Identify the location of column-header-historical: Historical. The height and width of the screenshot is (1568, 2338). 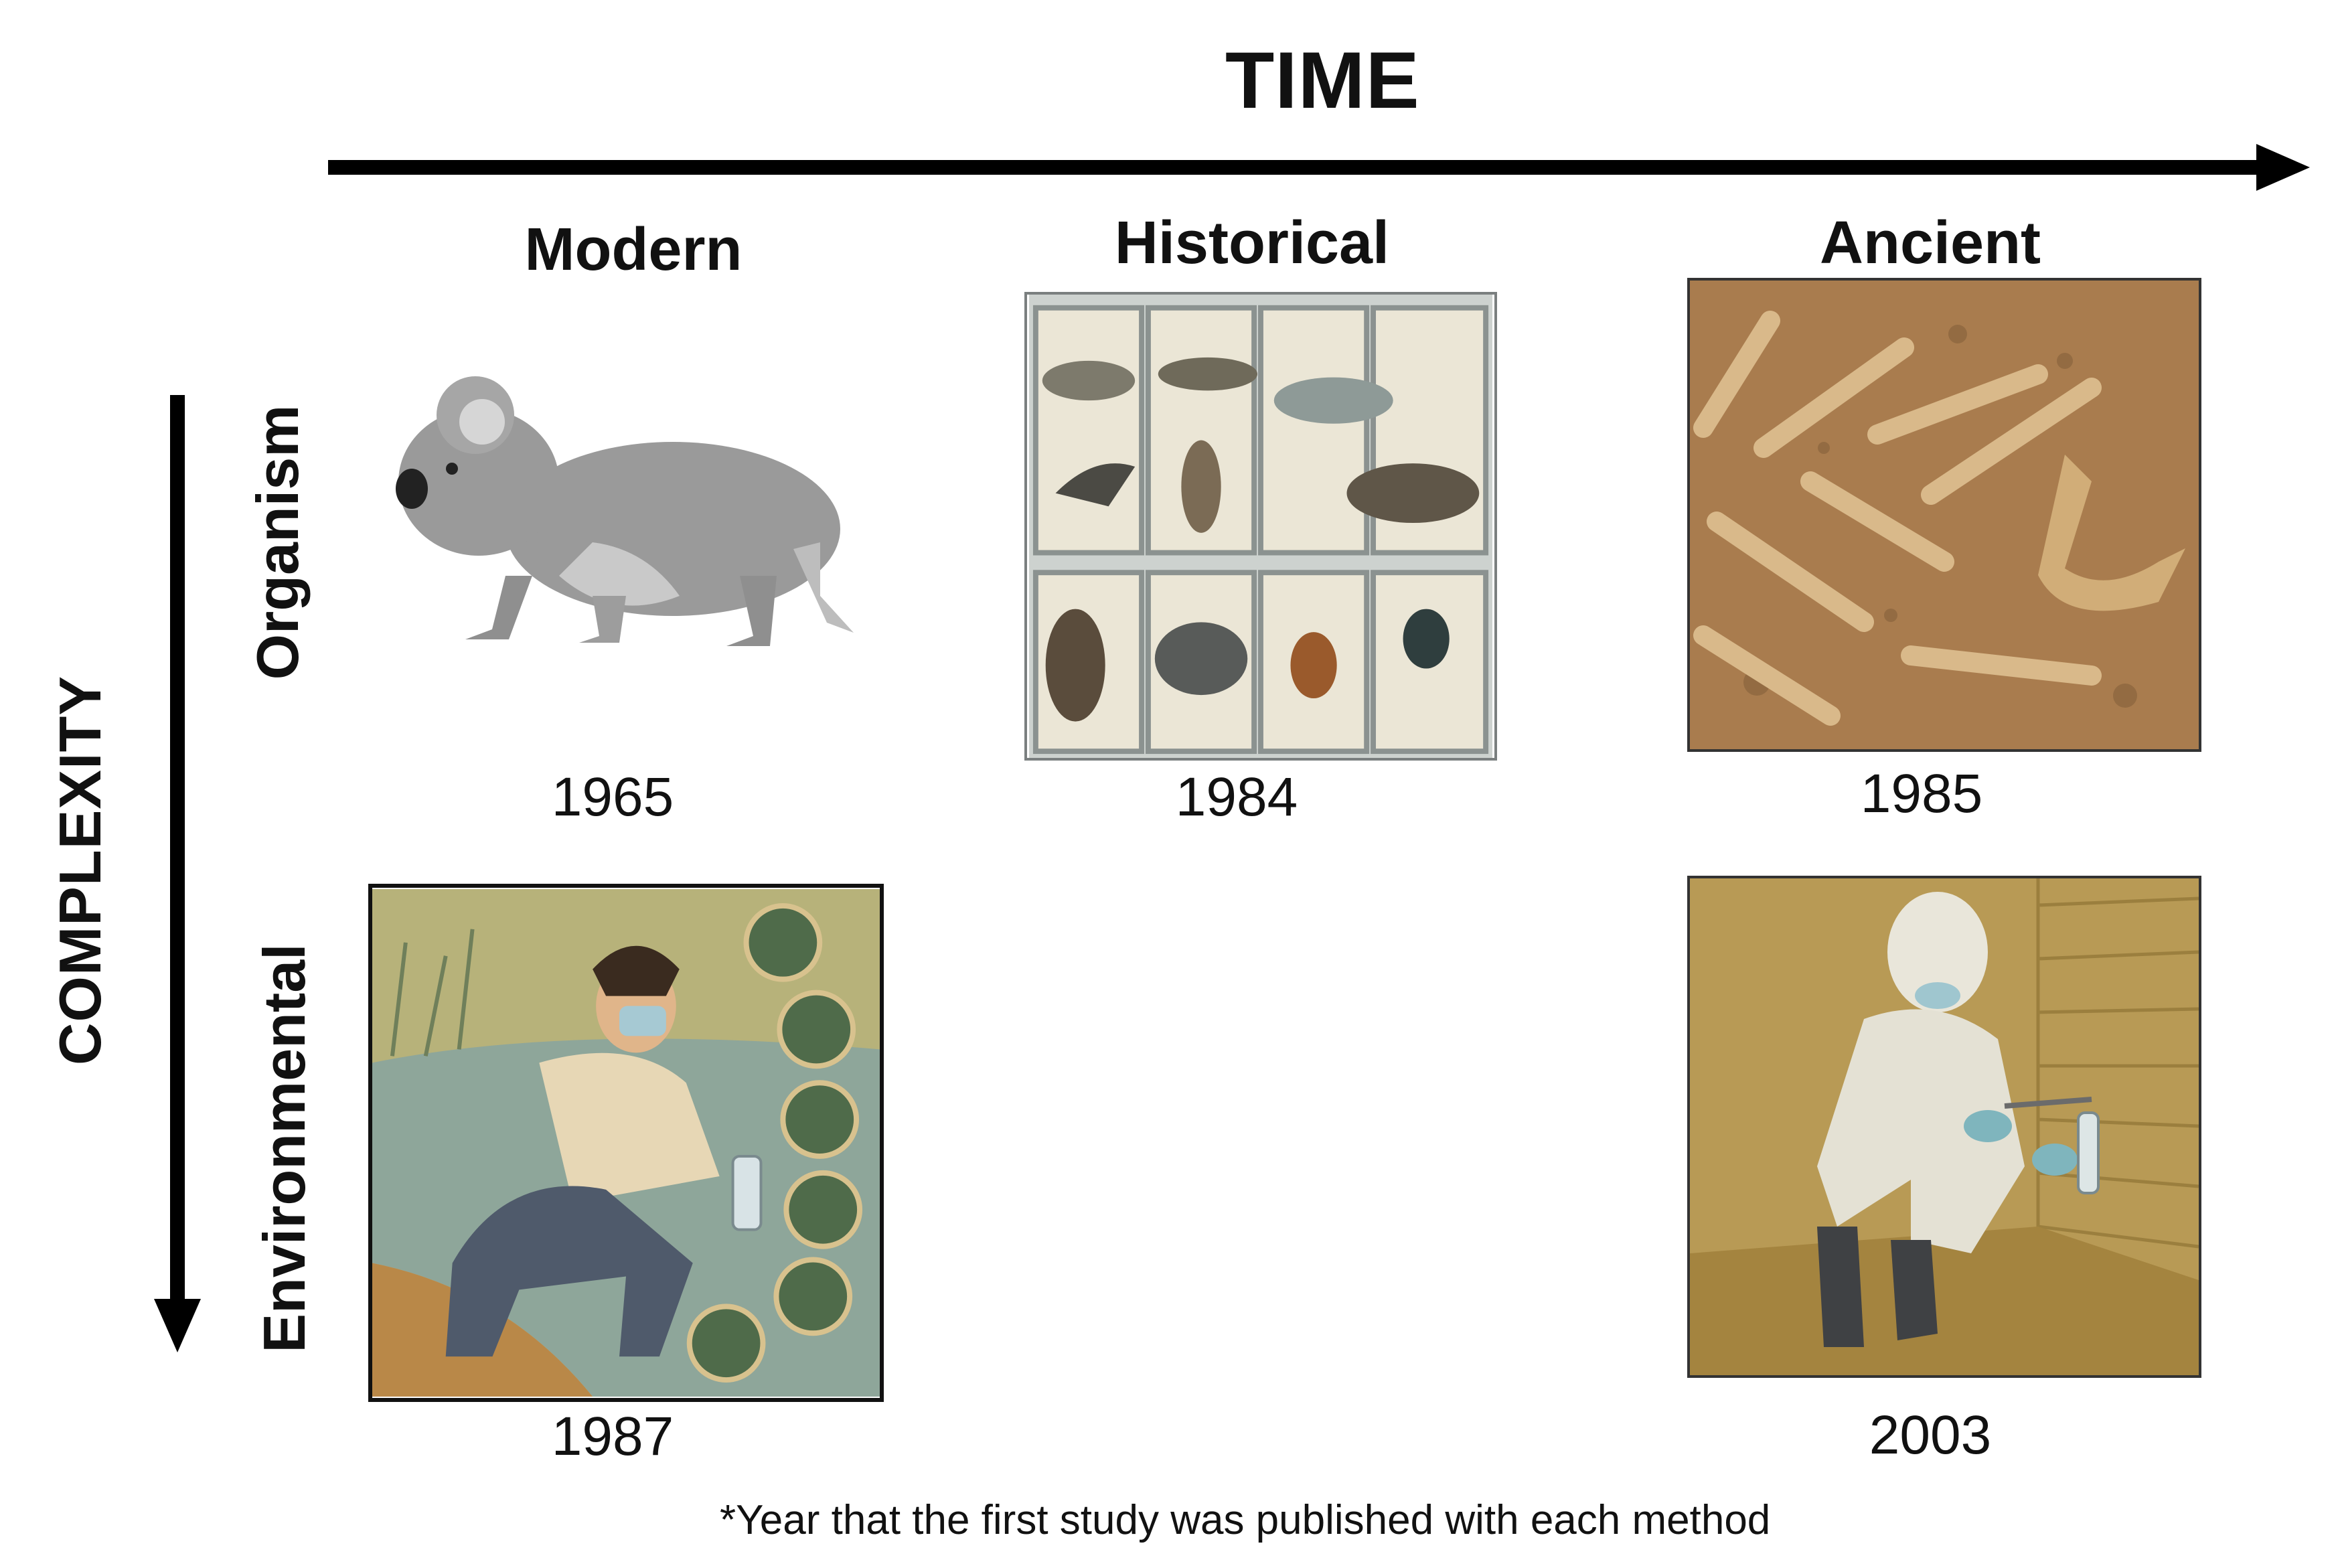
(1252, 243).